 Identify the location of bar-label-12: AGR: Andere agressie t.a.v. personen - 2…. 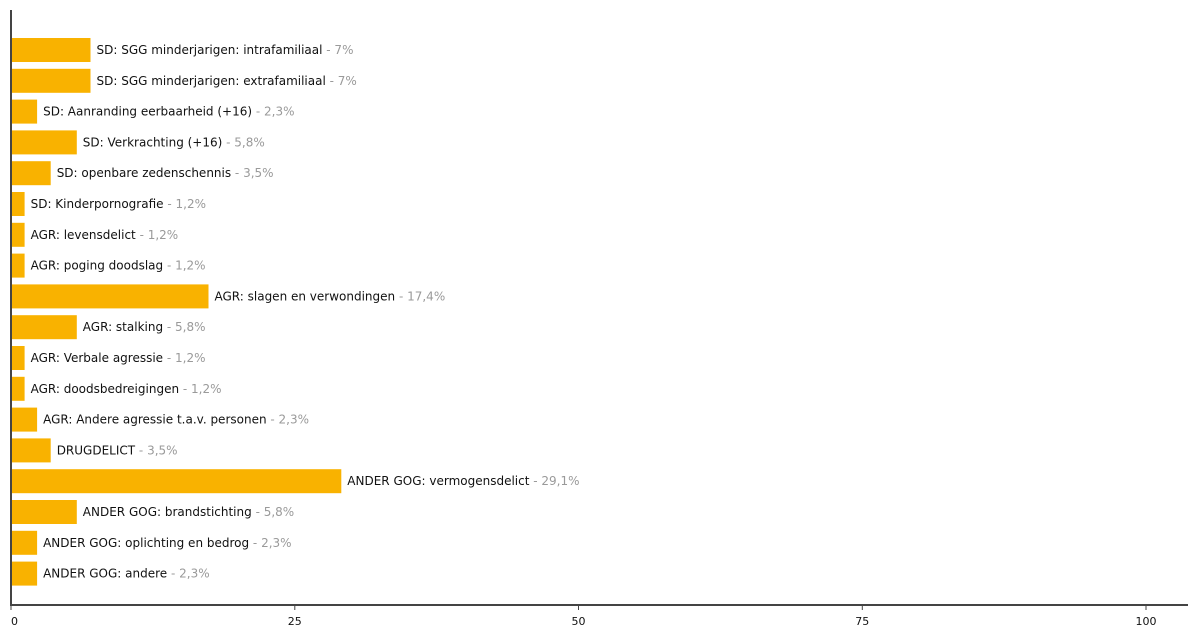
(176, 420).